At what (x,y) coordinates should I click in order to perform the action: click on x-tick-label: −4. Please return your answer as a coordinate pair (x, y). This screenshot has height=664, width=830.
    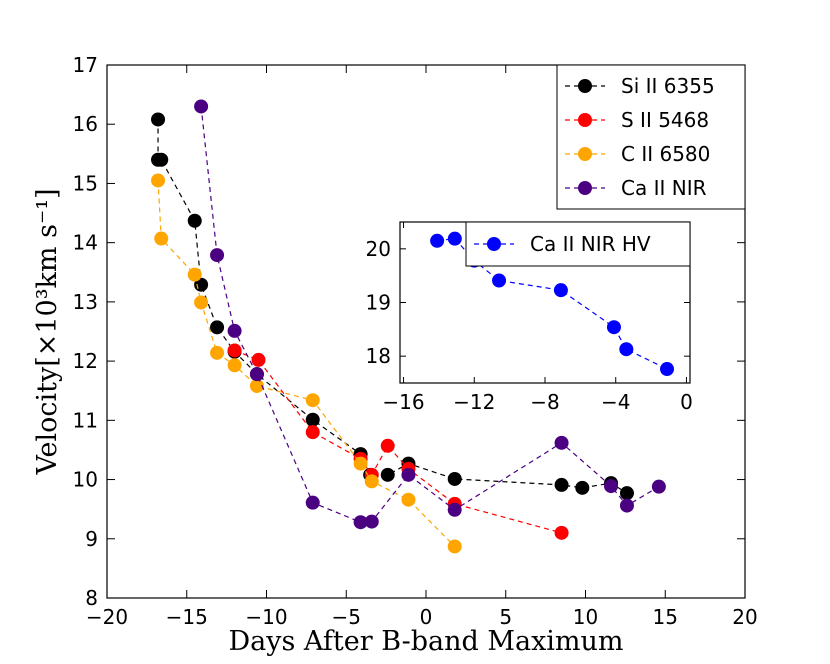
    Looking at the image, I should click on (615, 402).